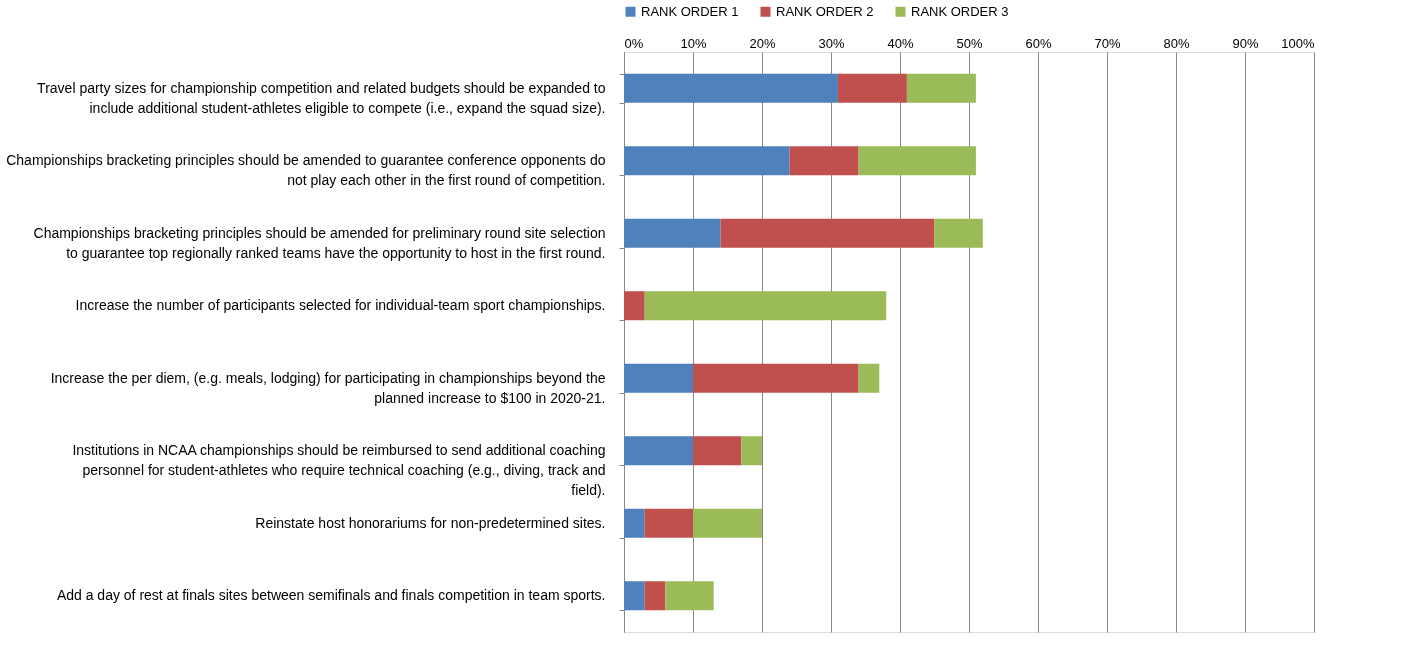 The image size is (1424, 671). Describe the element at coordinates (321, 97) in the screenshot. I see `y-tick-label: Travel party sizes for championship competition and related budgets should be expanded to include additional student-athletes eligible to compete (i.e., expand the squad size).` at that location.